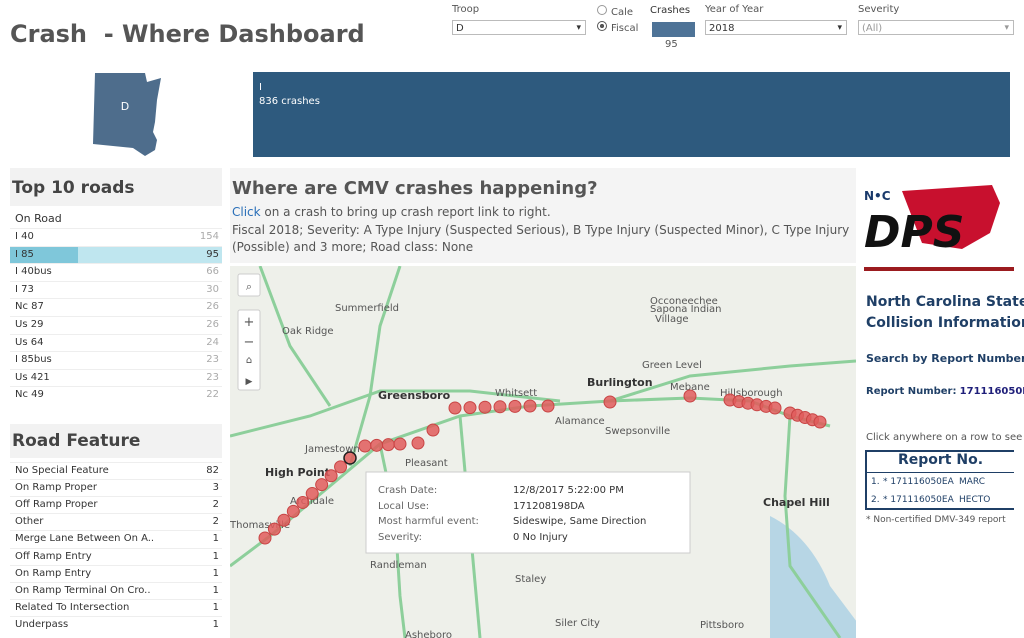 This screenshot has height=638, width=1024. What do you see at coordinates (914, 231) in the screenshot?
I see `logo-text: DPS` at bounding box center [914, 231].